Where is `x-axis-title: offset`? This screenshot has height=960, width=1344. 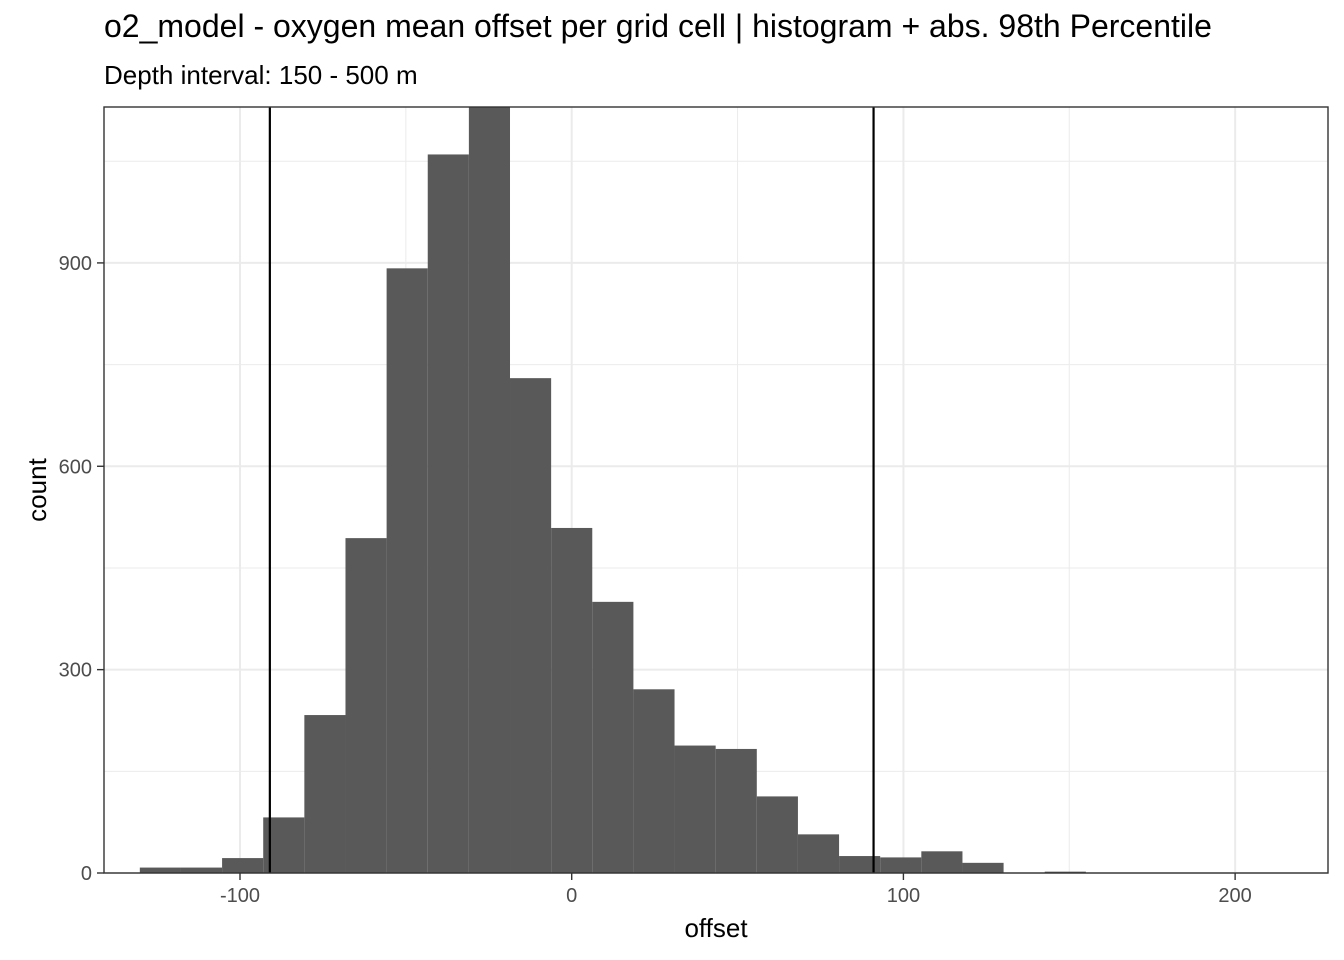 x-axis-title: offset is located at coordinates (716, 928).